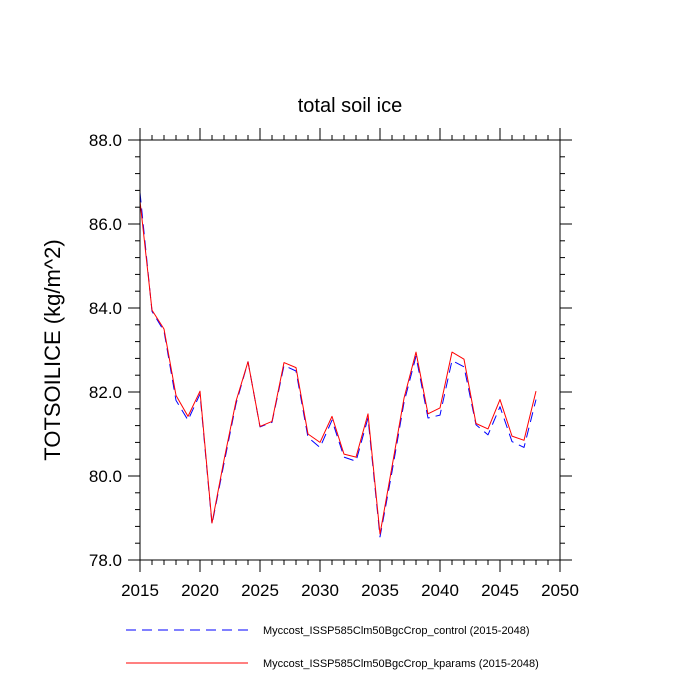 The height and width of the screenshot is (700, 700). What do you see at coordinates (320, 590) in the screenshot?
I see `x-tick-label: 2030` at bounding box center [320, 590].